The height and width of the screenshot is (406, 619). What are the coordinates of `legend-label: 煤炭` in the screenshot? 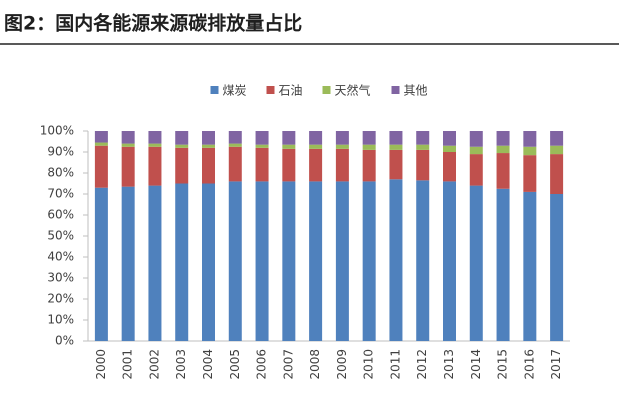 It's located at (235, 91).